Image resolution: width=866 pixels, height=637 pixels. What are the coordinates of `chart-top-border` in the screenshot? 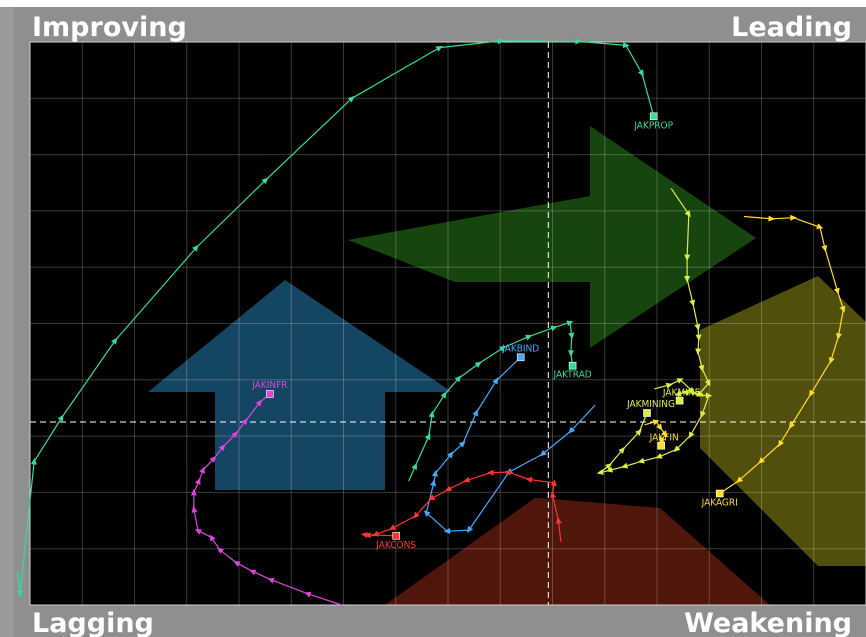 It's located at (433, 3).